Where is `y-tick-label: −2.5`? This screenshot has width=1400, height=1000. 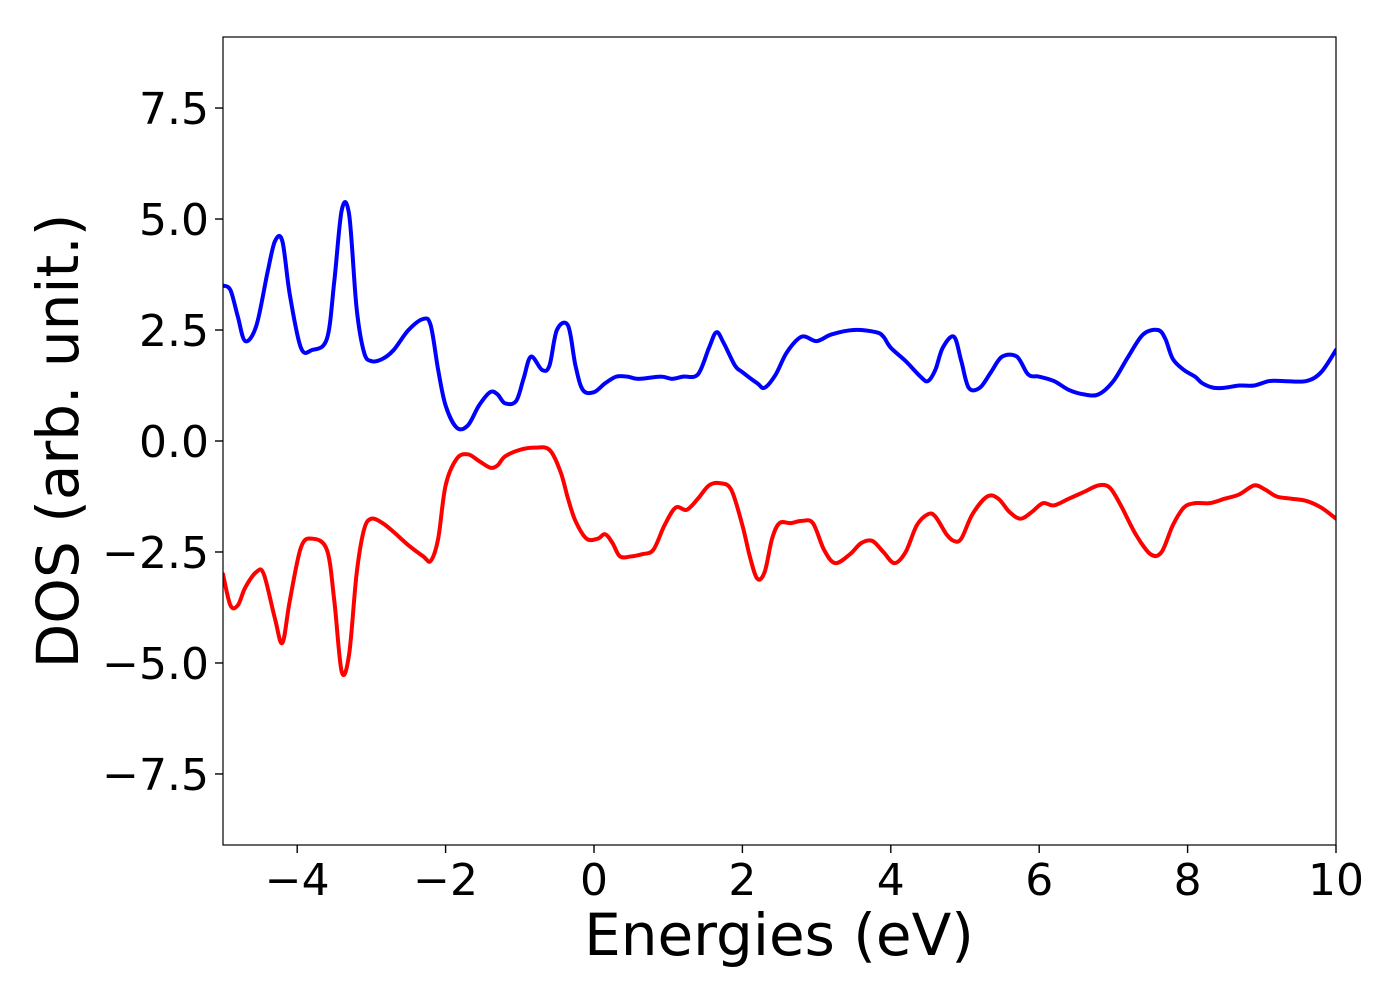
y-tick-label: −2.5 is located at coordinates (155, 553).